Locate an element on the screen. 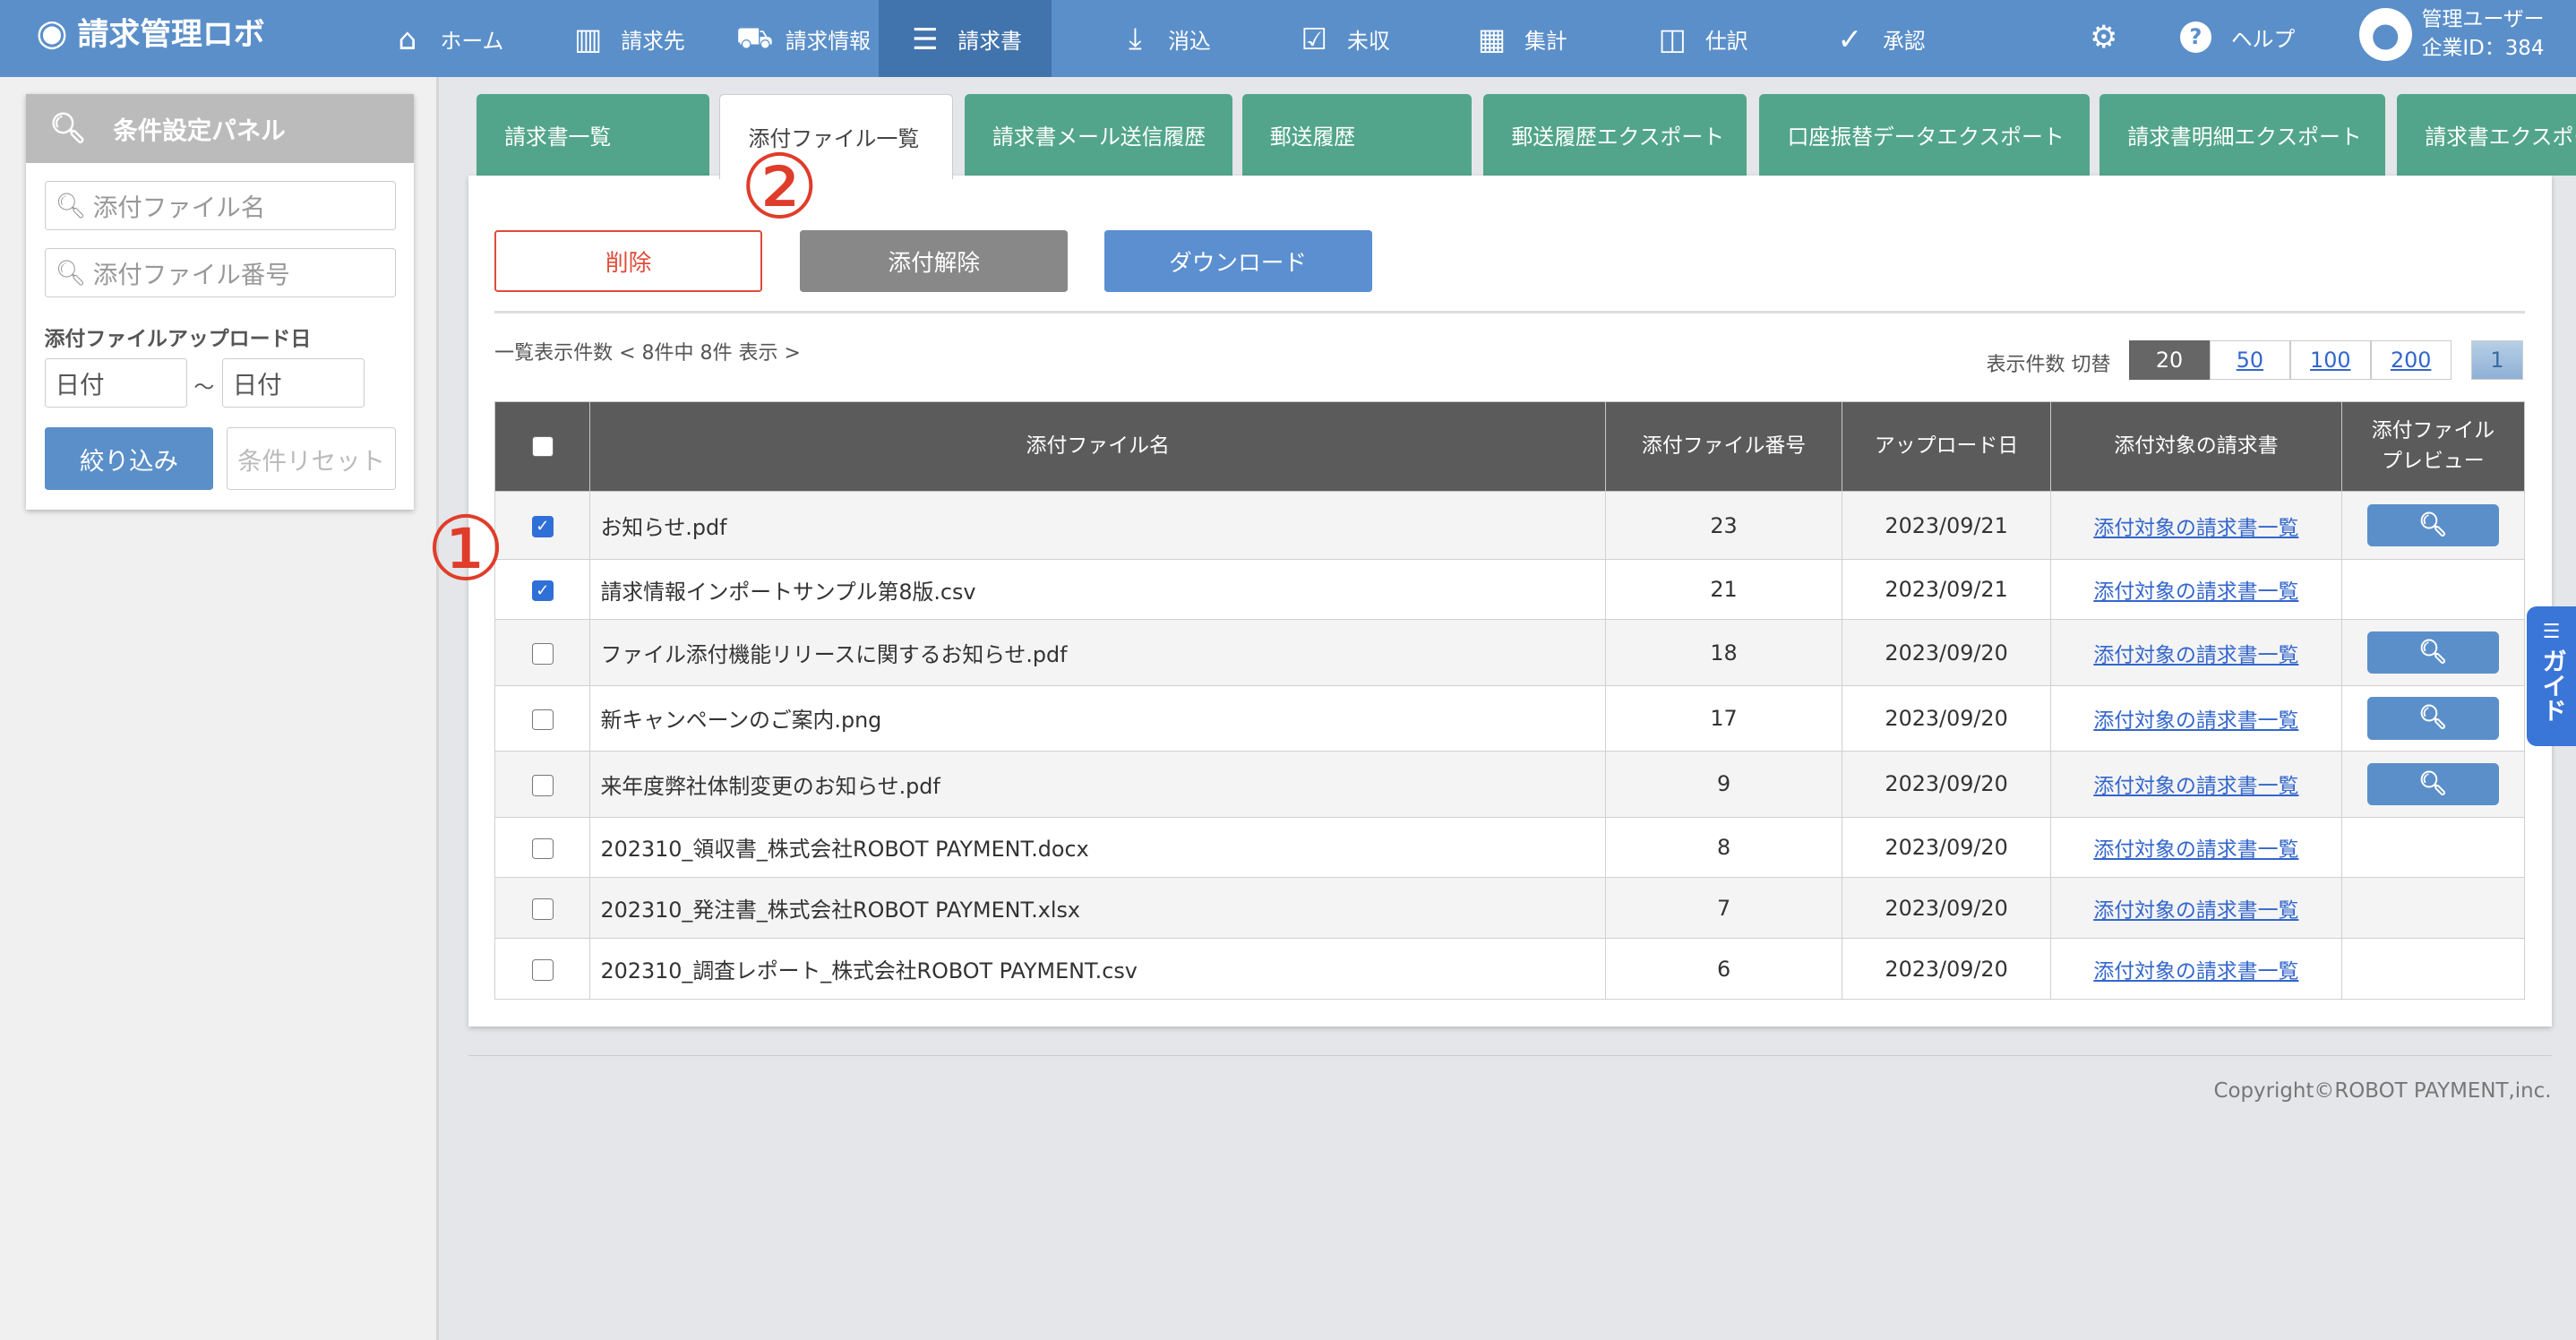  file-number: 7 is located at coordinates (1724, 908).